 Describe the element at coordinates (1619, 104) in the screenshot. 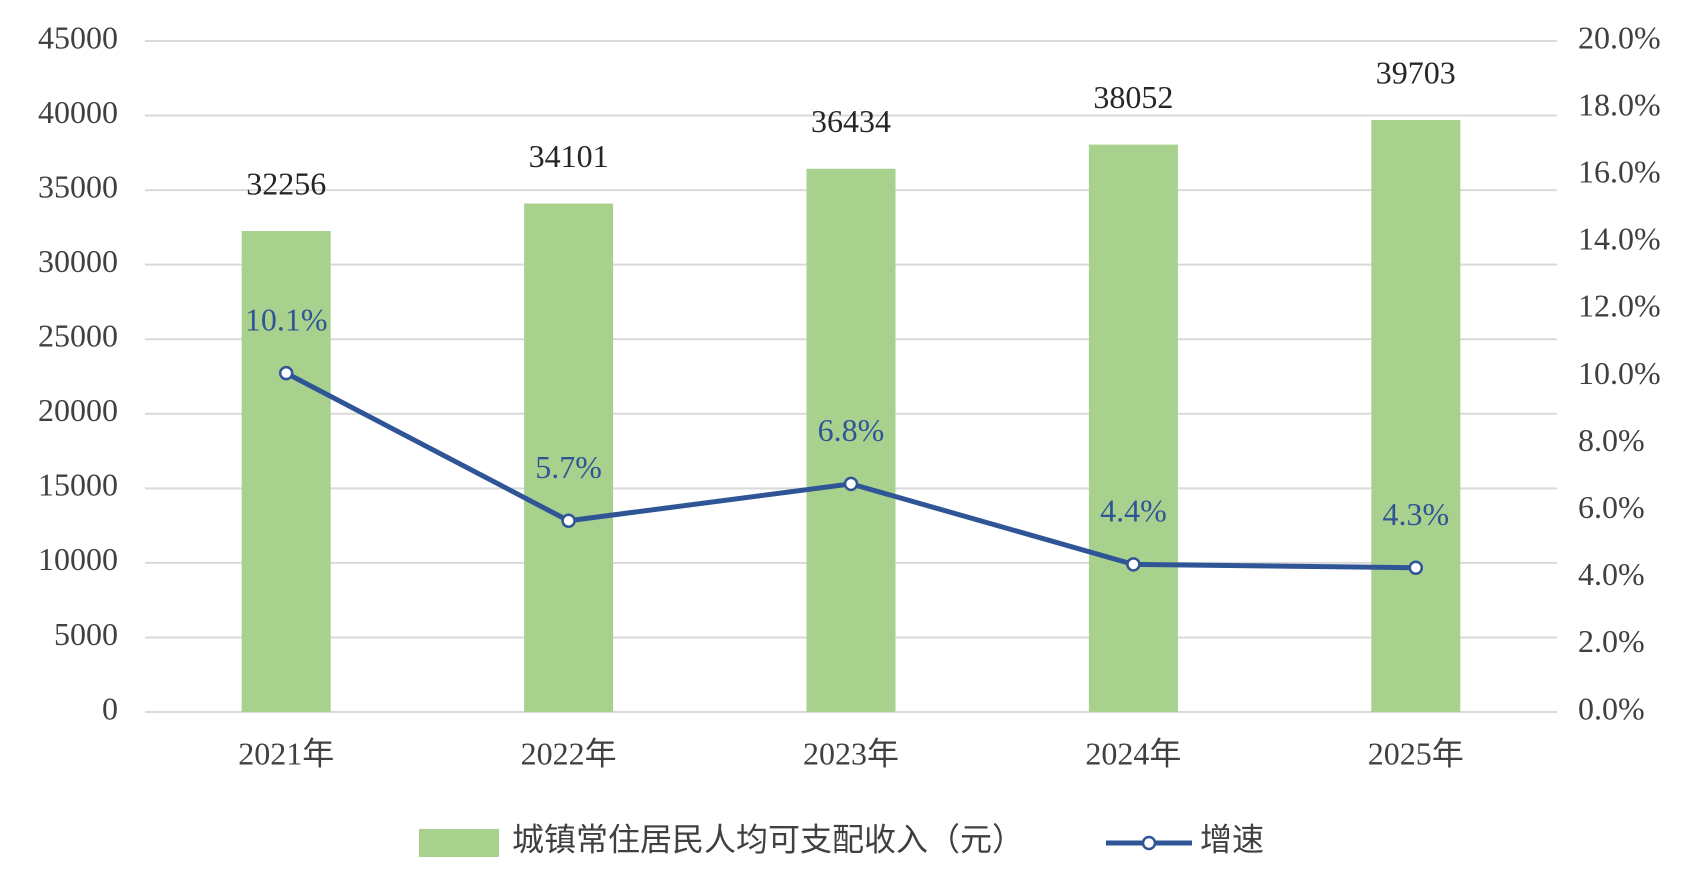

I see `y2-tick-label: 18.0%` at that location.